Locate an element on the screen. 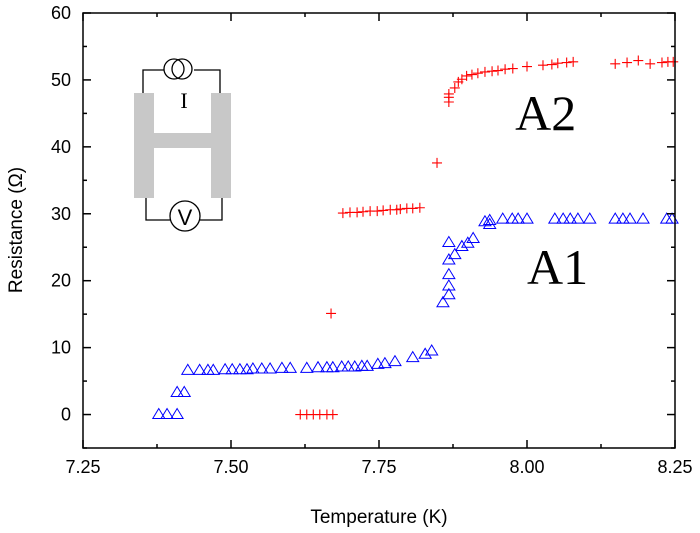  voltmeter-icon is located at coordinates (185, 216).